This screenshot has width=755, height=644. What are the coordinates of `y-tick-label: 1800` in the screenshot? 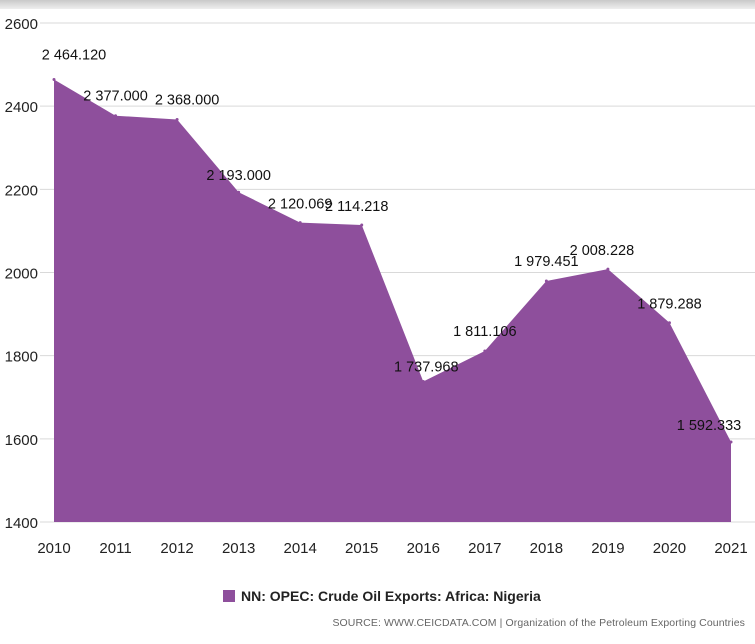 It's located at (21, 357).